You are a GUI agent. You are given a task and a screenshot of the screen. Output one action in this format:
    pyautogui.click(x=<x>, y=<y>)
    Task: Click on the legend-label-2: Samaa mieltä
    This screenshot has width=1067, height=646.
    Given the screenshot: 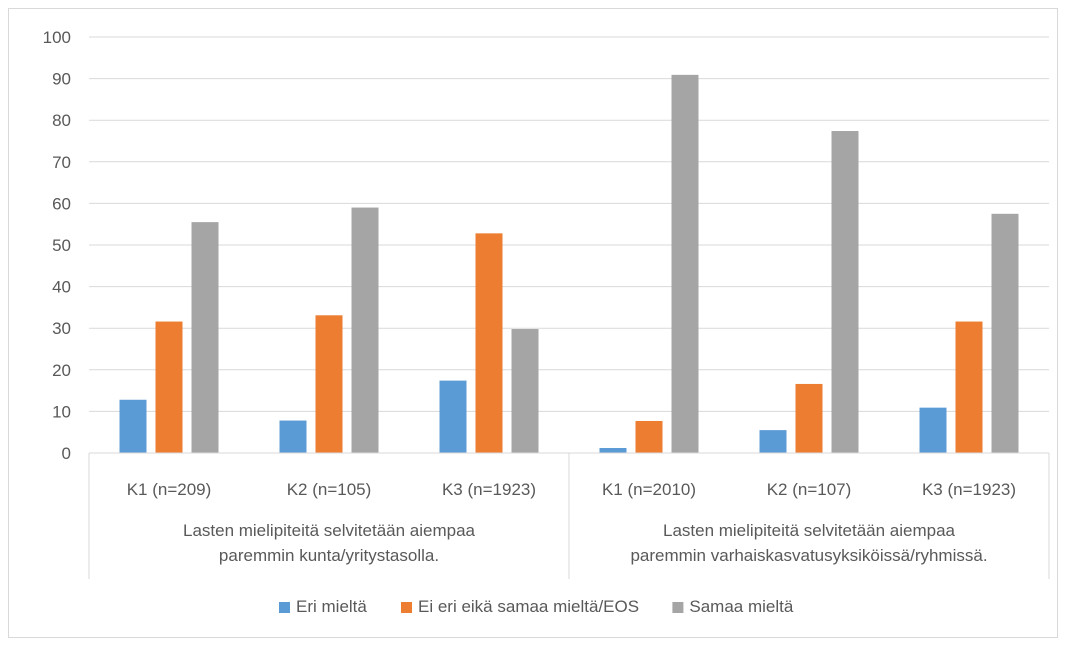 What is the action you would take?
    pyautogui.click(x=741, y=606)
    